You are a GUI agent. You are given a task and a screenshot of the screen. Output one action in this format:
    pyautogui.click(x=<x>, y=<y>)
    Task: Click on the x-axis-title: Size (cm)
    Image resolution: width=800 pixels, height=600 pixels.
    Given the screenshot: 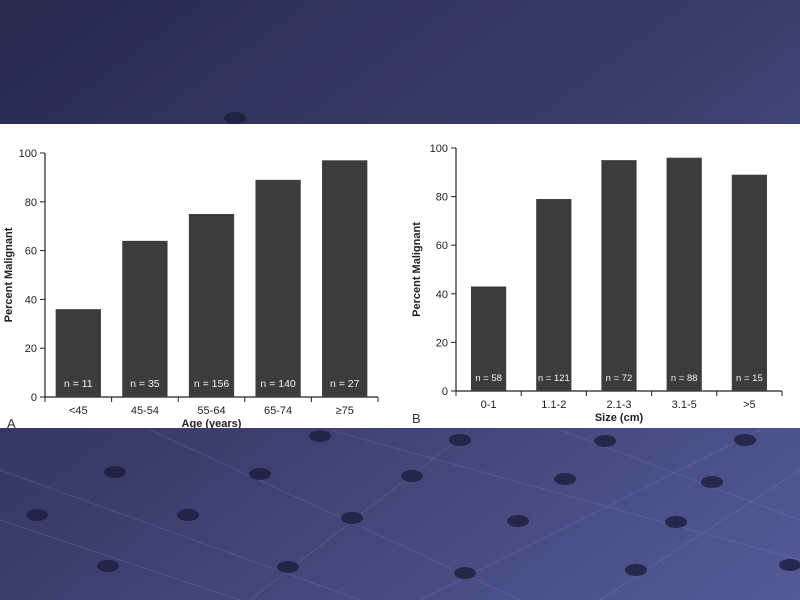 What is the action you would take?
    pyautogui.click(x=619, y=418)
    